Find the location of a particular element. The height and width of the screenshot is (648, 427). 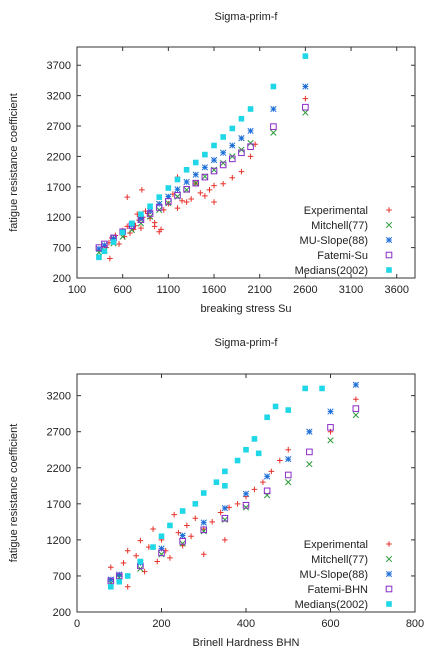

series-fatemi-su is located at coordinates (202, 177).